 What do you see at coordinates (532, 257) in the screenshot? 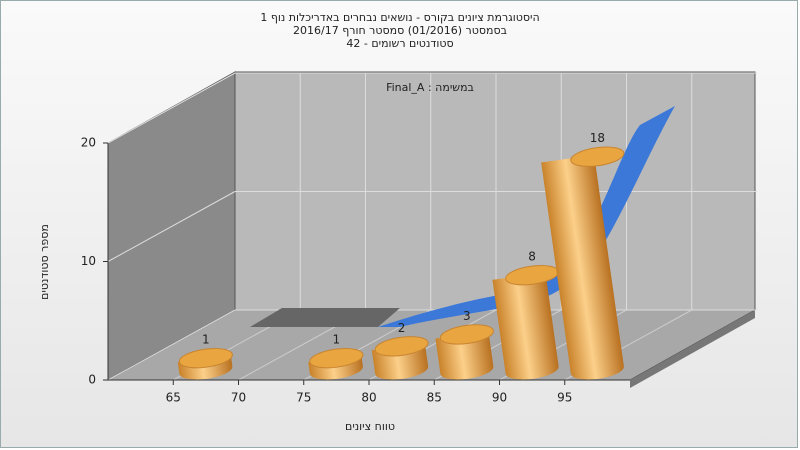
I see `value-label: 8` at bounding box center [532, 257].